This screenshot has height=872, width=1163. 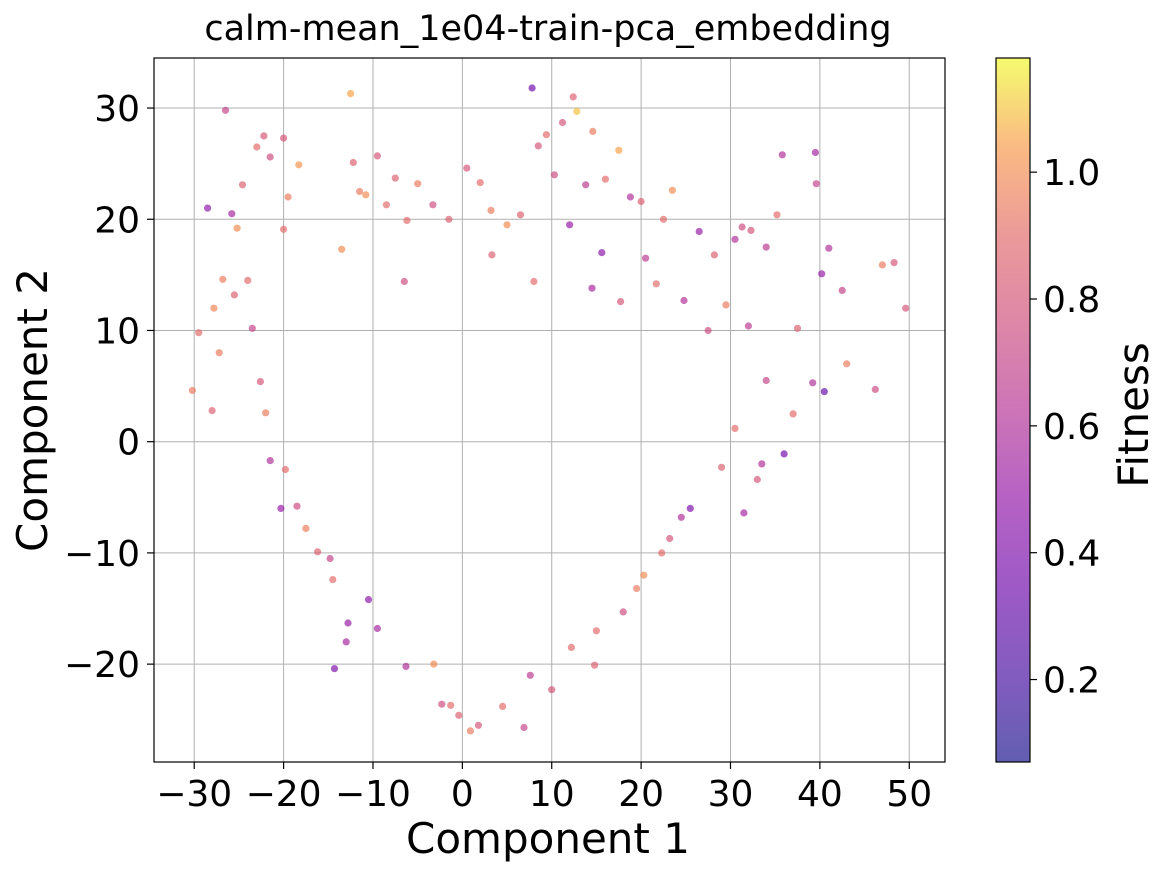 What do you see at coordinates (548, 838) in the screenshot?
I see `x-axis-label: Component 1` at bounding box center [548, 838].